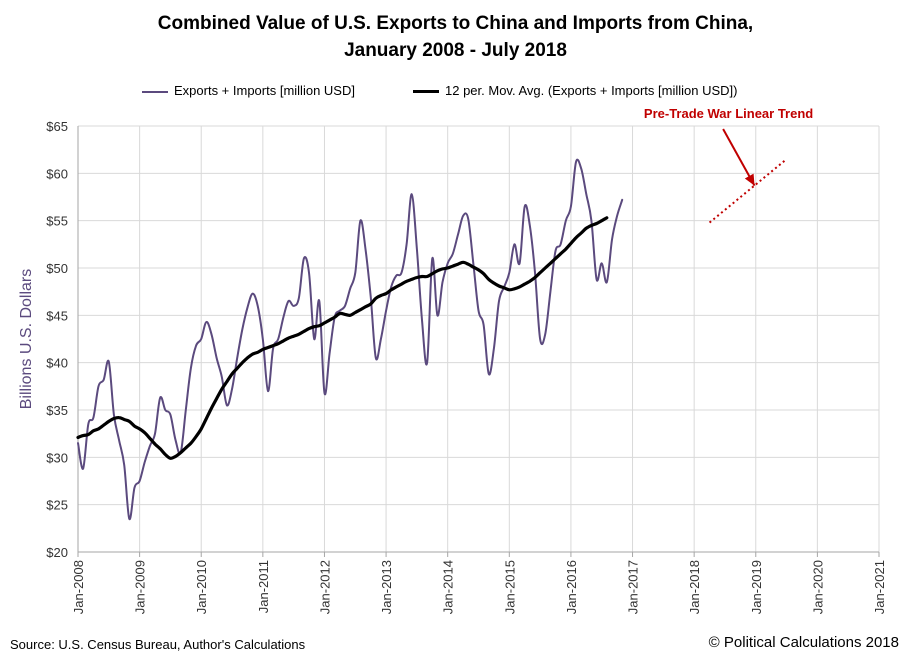  I want to click on x-tick-label-8: Jan-2016, so click(571, 587).